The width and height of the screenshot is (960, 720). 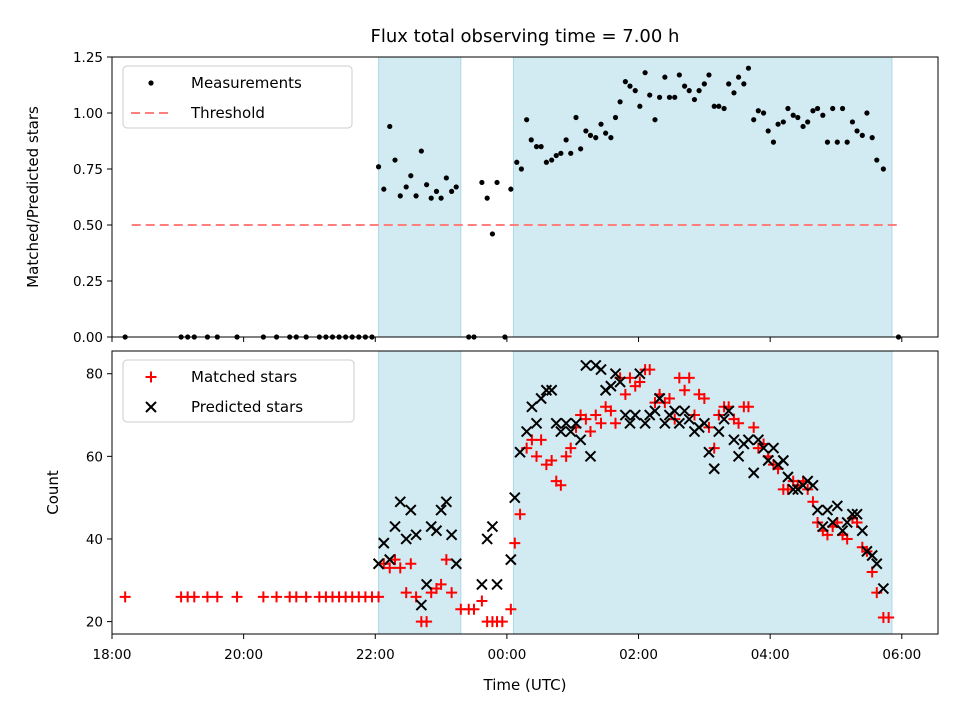 What do you see at coordinates (243, 655) in the screenshot?
I see `x-tick-label: 20:00` at bounding box center [243, 655].